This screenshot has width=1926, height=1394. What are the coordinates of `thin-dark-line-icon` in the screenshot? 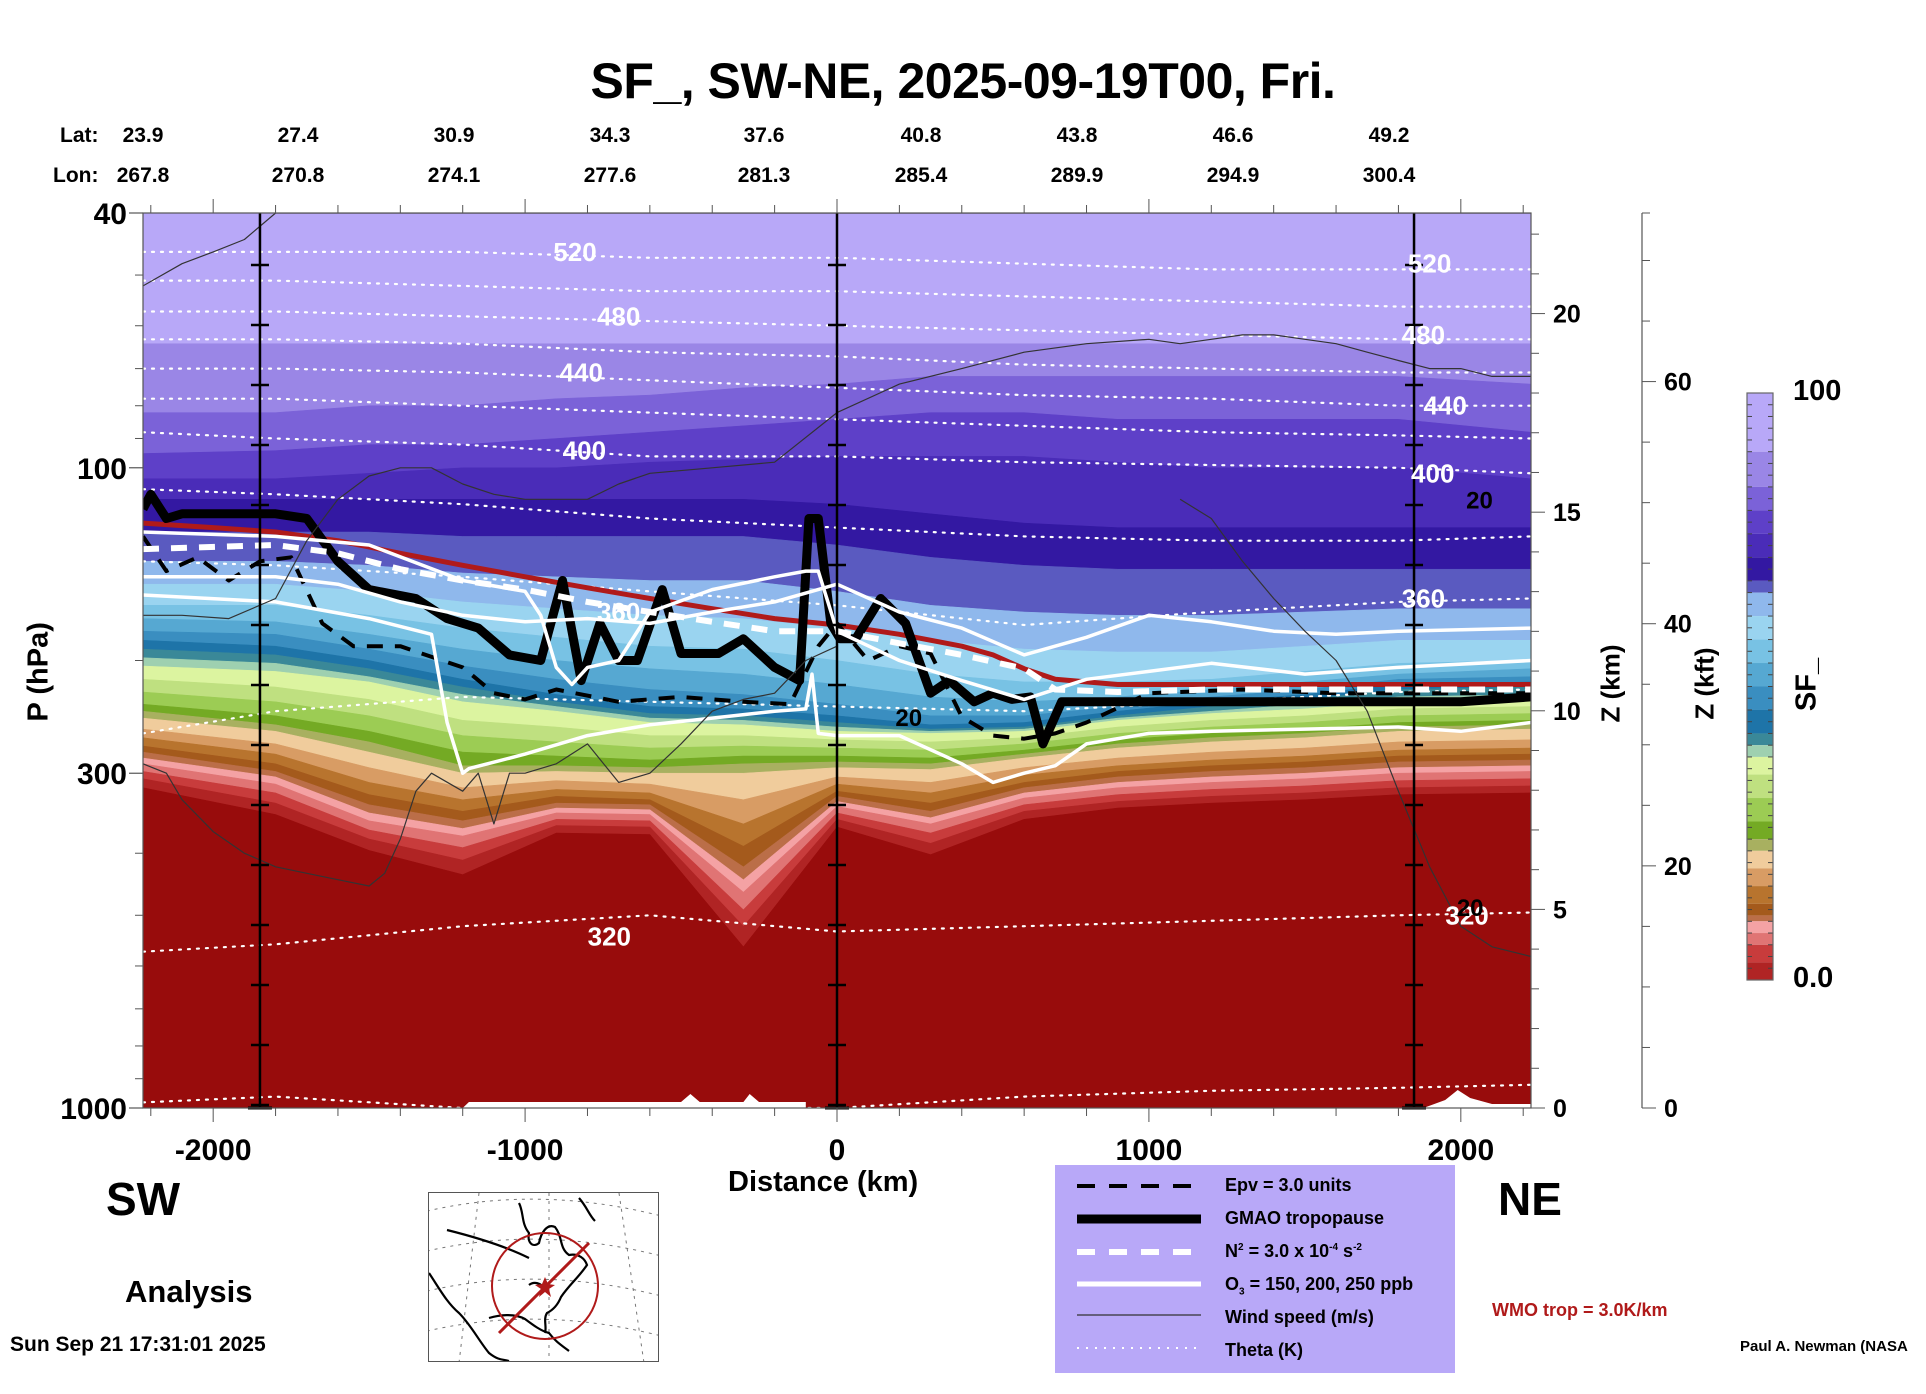 It's located at (1139, 1315).